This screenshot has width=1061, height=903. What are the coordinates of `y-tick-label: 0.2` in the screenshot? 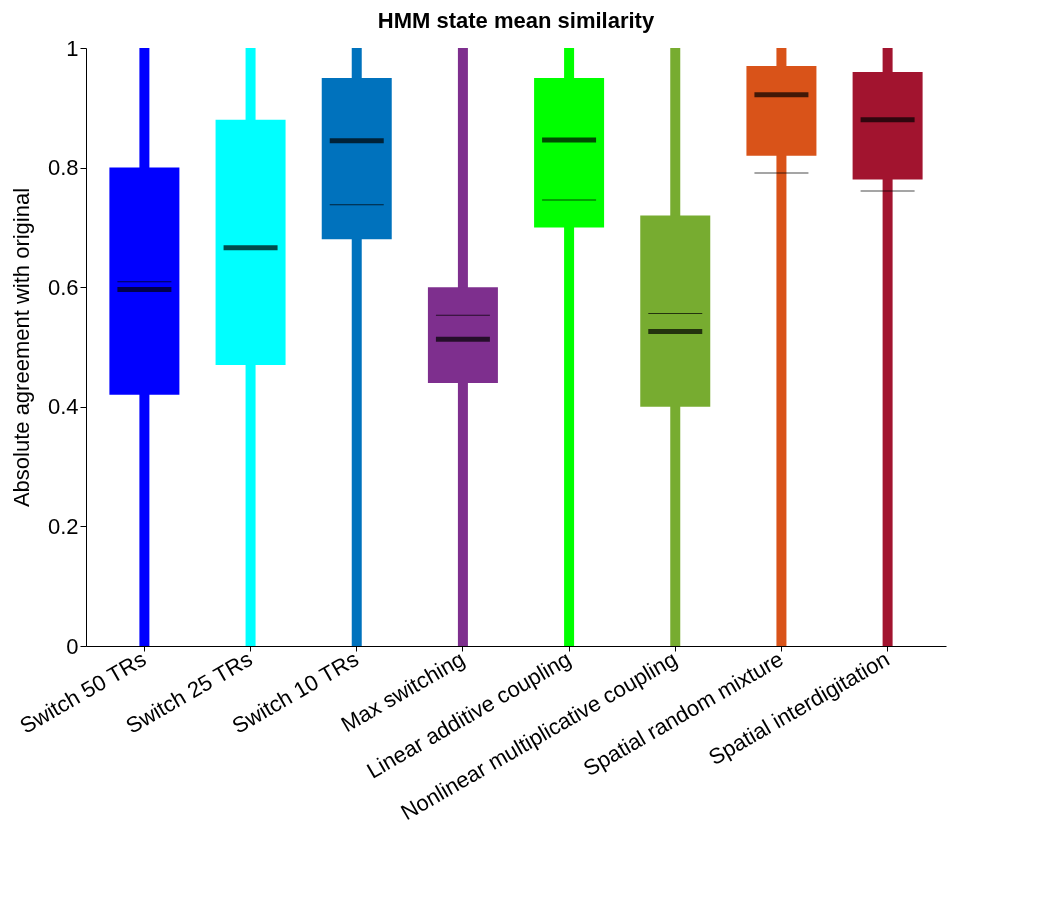 It's located at (63, 526).